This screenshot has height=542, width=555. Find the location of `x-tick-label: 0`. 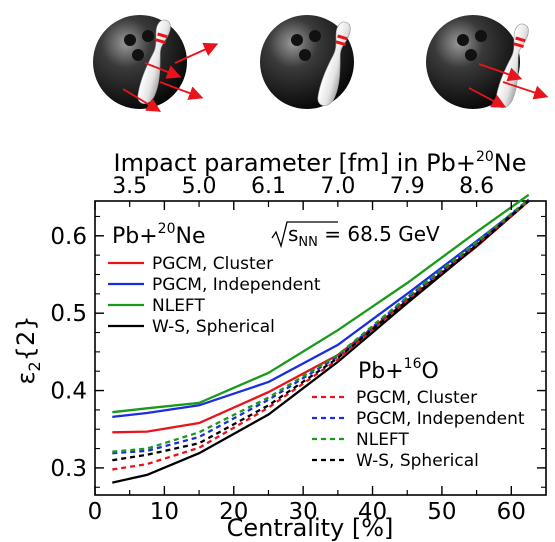

x-tick-label: 0 is located at coordinates (95, 512).